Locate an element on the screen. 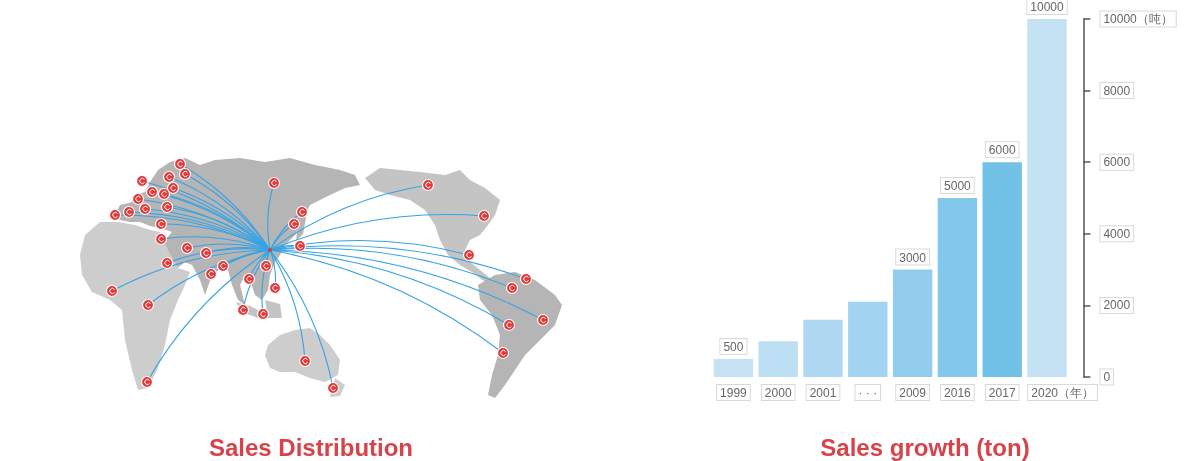 This screenshot has height=461, width=1200. x-tick-label: 2020（年） is located at coordinates (1062, 393).